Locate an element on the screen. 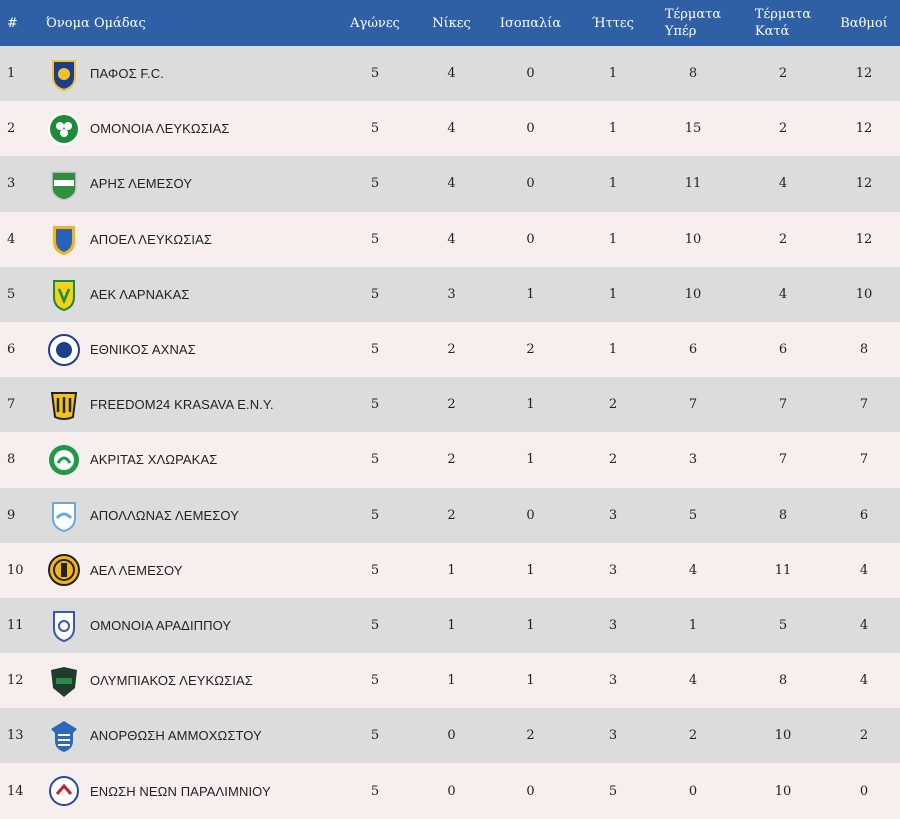 The image size is (900, 819). goals-against-cell: 6 is located at coordinates (783, 350).